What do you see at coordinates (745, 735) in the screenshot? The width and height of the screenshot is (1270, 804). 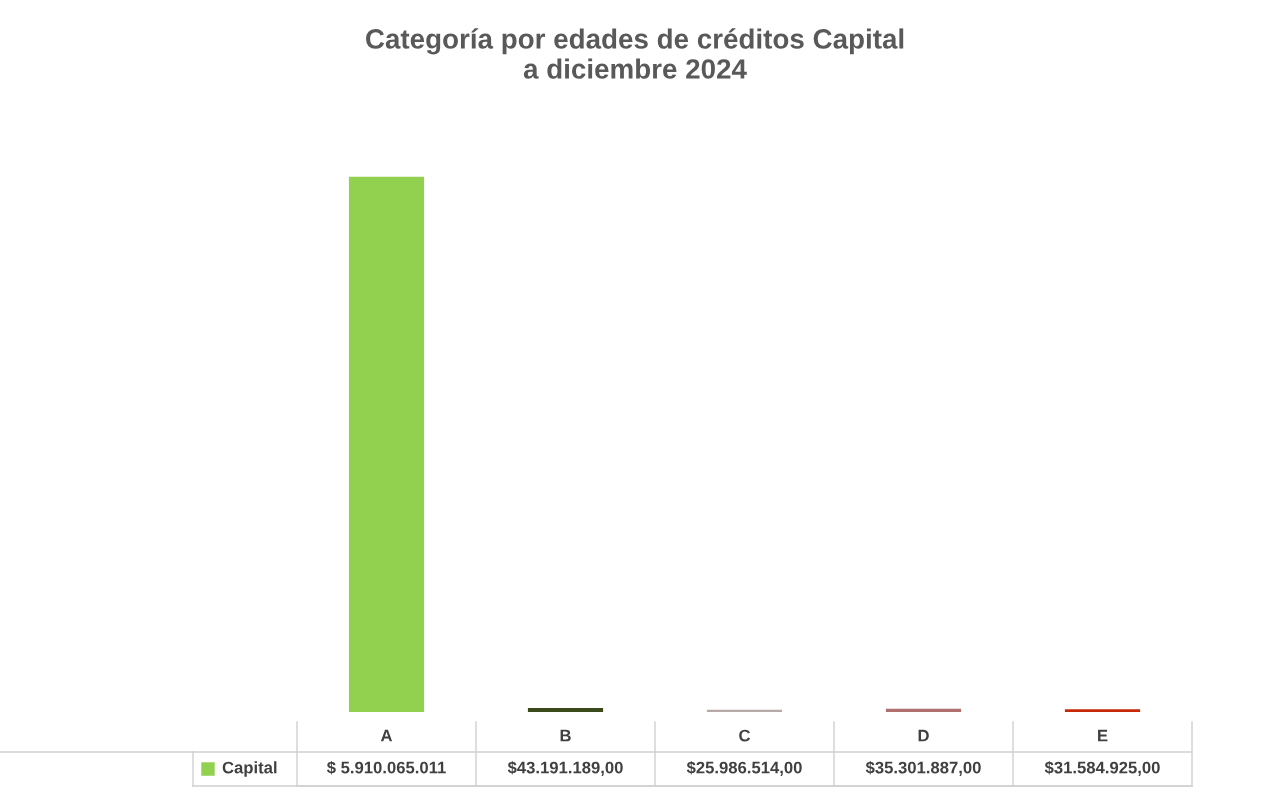 I see `x-tick-label: C` at bounding box center [745, 735].